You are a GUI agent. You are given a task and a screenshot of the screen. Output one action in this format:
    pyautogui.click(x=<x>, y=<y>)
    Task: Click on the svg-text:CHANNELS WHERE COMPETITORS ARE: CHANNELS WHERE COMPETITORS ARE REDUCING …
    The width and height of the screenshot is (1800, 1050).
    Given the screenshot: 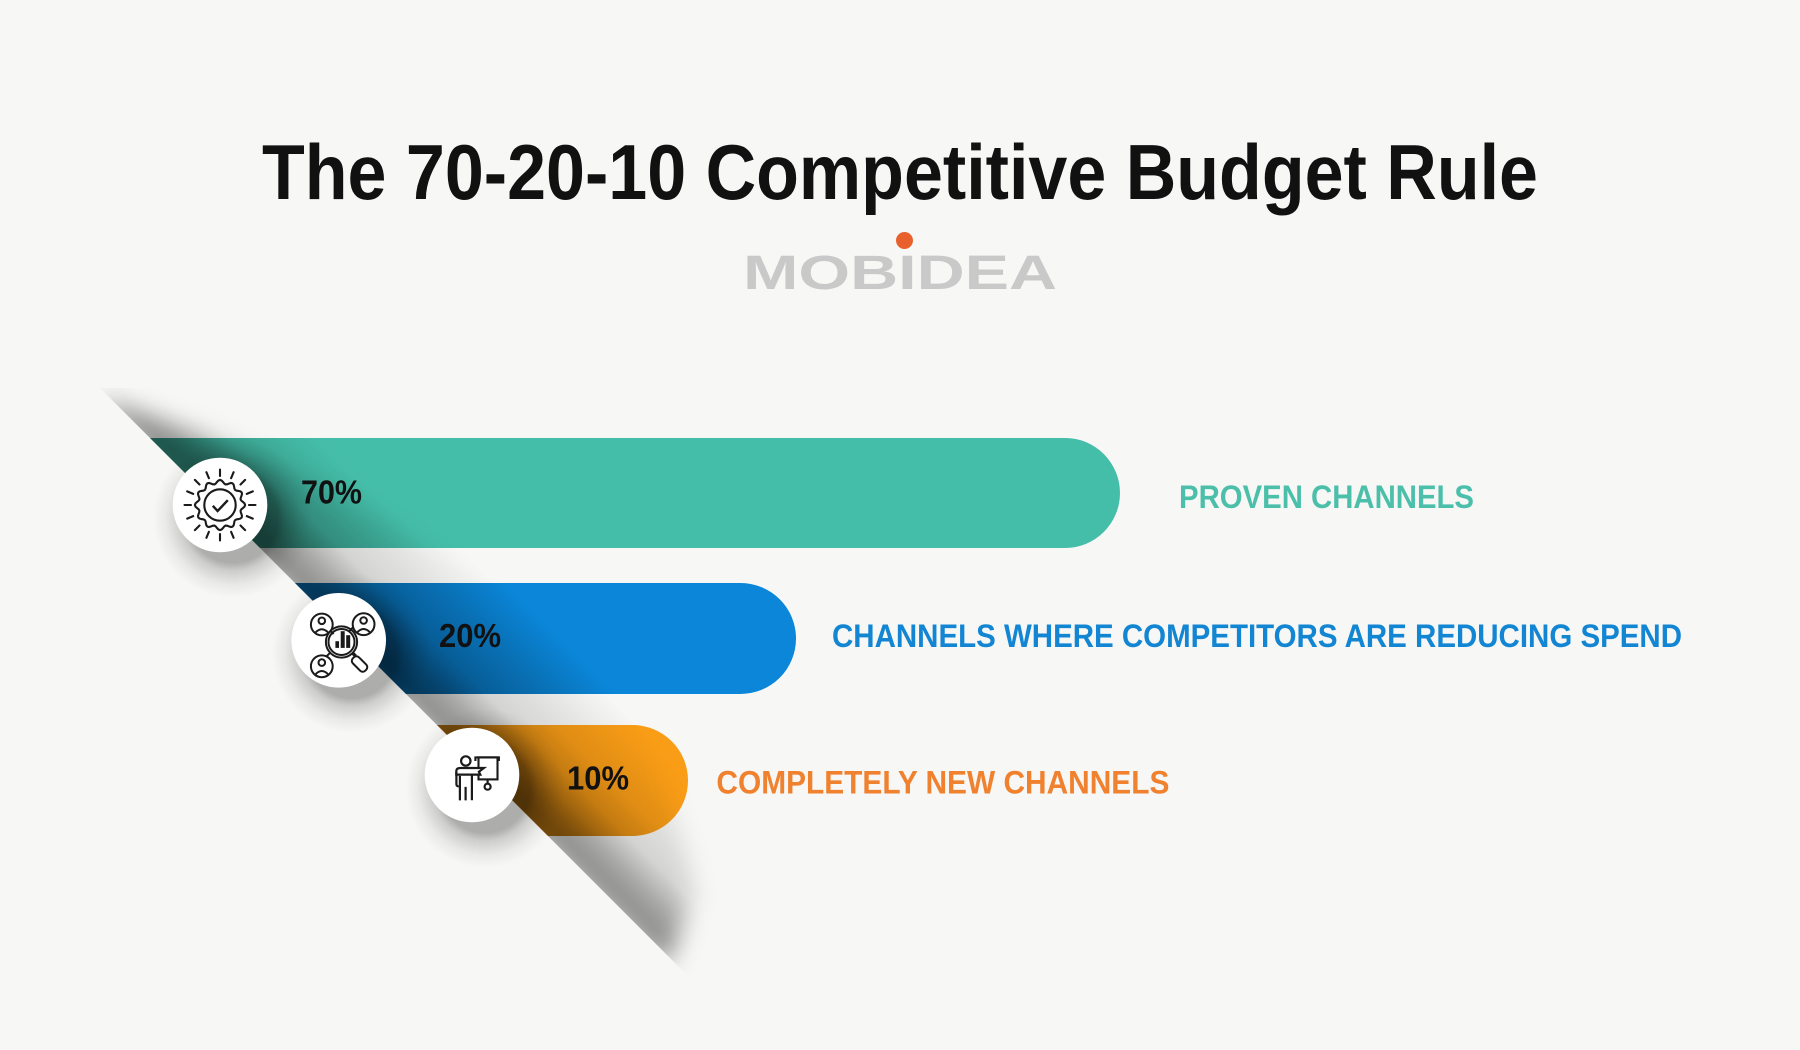 What is the action you would take?
    pyautogui.click(x=1257, y=636)
    